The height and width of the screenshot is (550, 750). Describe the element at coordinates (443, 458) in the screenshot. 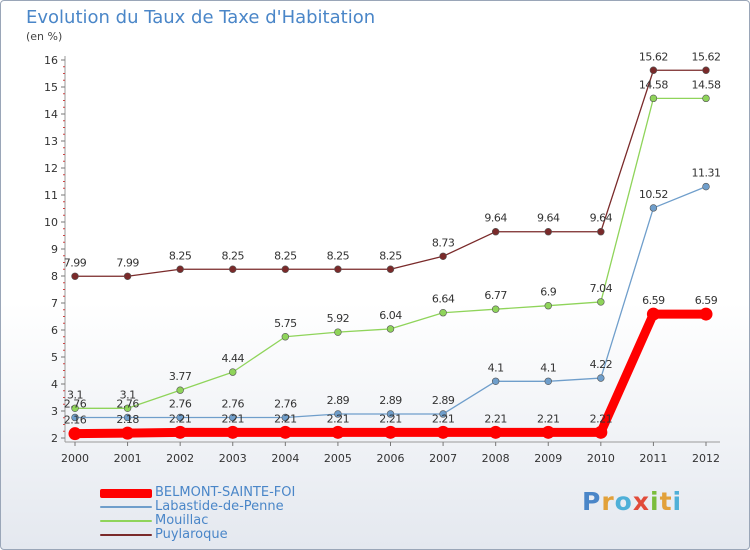

I see `x-tick-label: 2007` at that location.